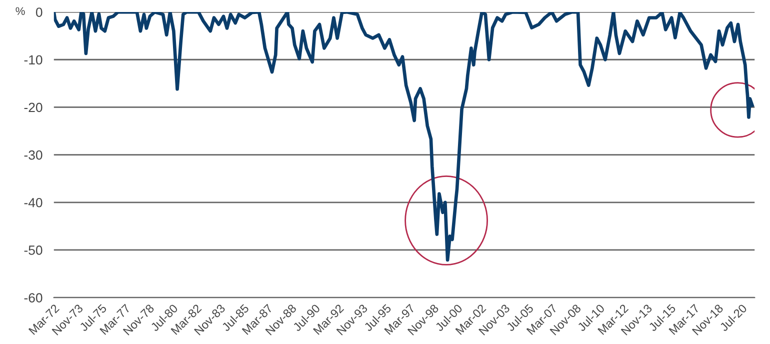  Describe the element at coordinates (33, 60) in the screenshot. I see `y-tick-label: -10` at that location.